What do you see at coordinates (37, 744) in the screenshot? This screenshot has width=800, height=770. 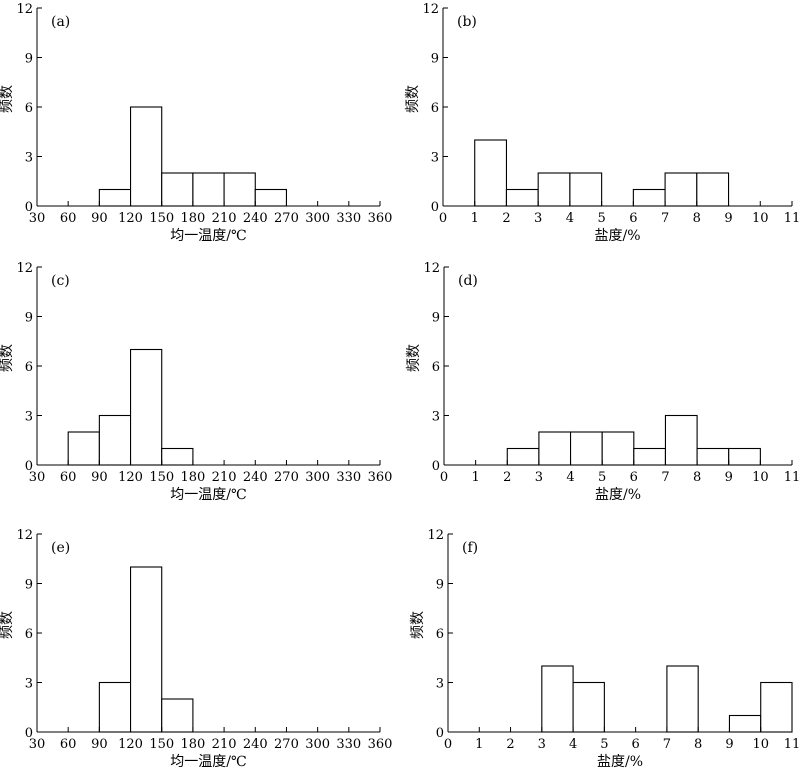 I see `x-tick-label: 30` at bounding box center [37, 744].